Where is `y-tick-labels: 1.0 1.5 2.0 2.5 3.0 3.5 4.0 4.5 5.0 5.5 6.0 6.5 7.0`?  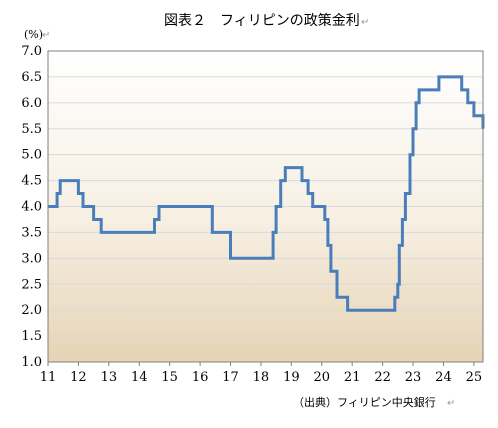
y-tick-labels: 1.0 1.5 2.0 2.5 3.0 3.5 4.0 4.5 5.0 5.5 6.0 6.5 7.0 is located at coordinates (31, 207).